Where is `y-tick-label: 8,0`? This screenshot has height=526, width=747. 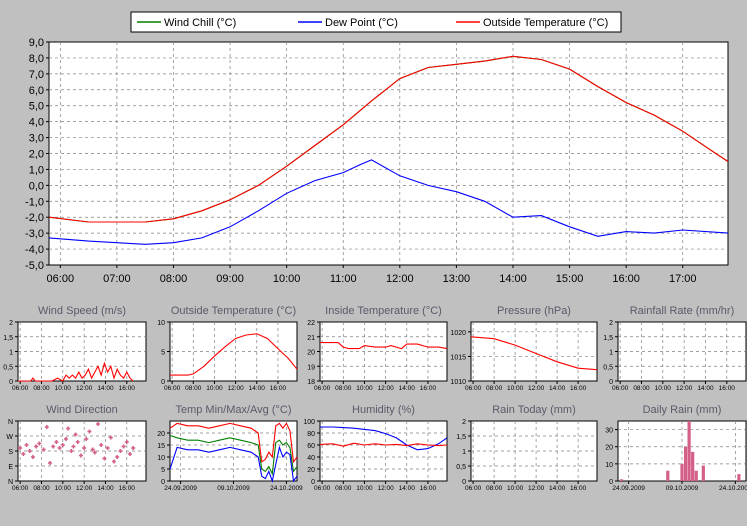
y-tick-label: 8,0 is located at coordinates (36, 59).